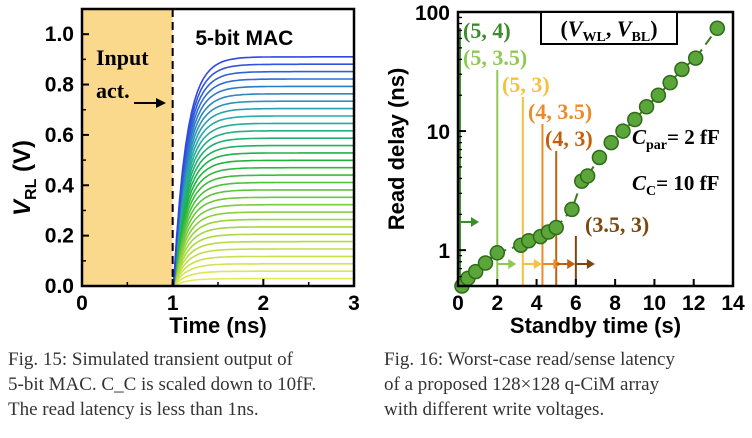 Image resolution: width=752 pixels, height=438 pixels. I want to click on fig15-y-axis-label: VRL (V), so click(24, 178).